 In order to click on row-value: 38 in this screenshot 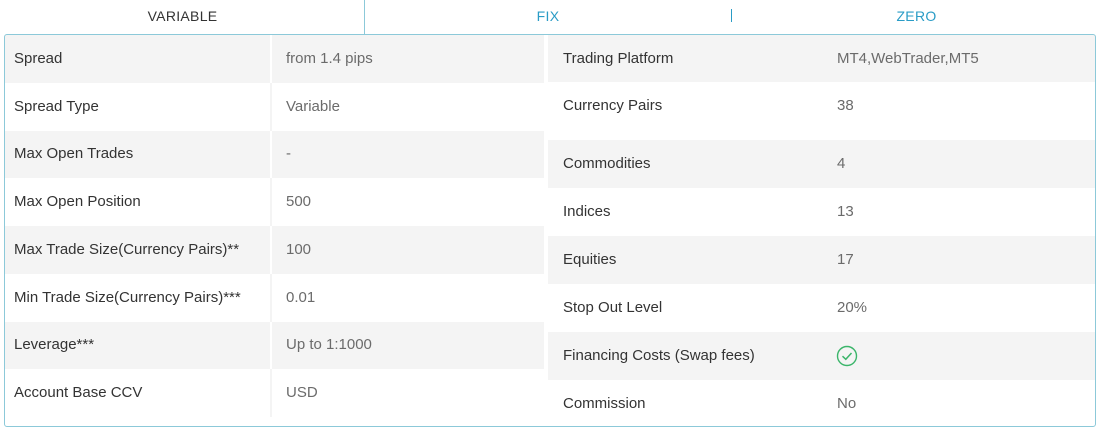, I will do `click(845, 105)`.